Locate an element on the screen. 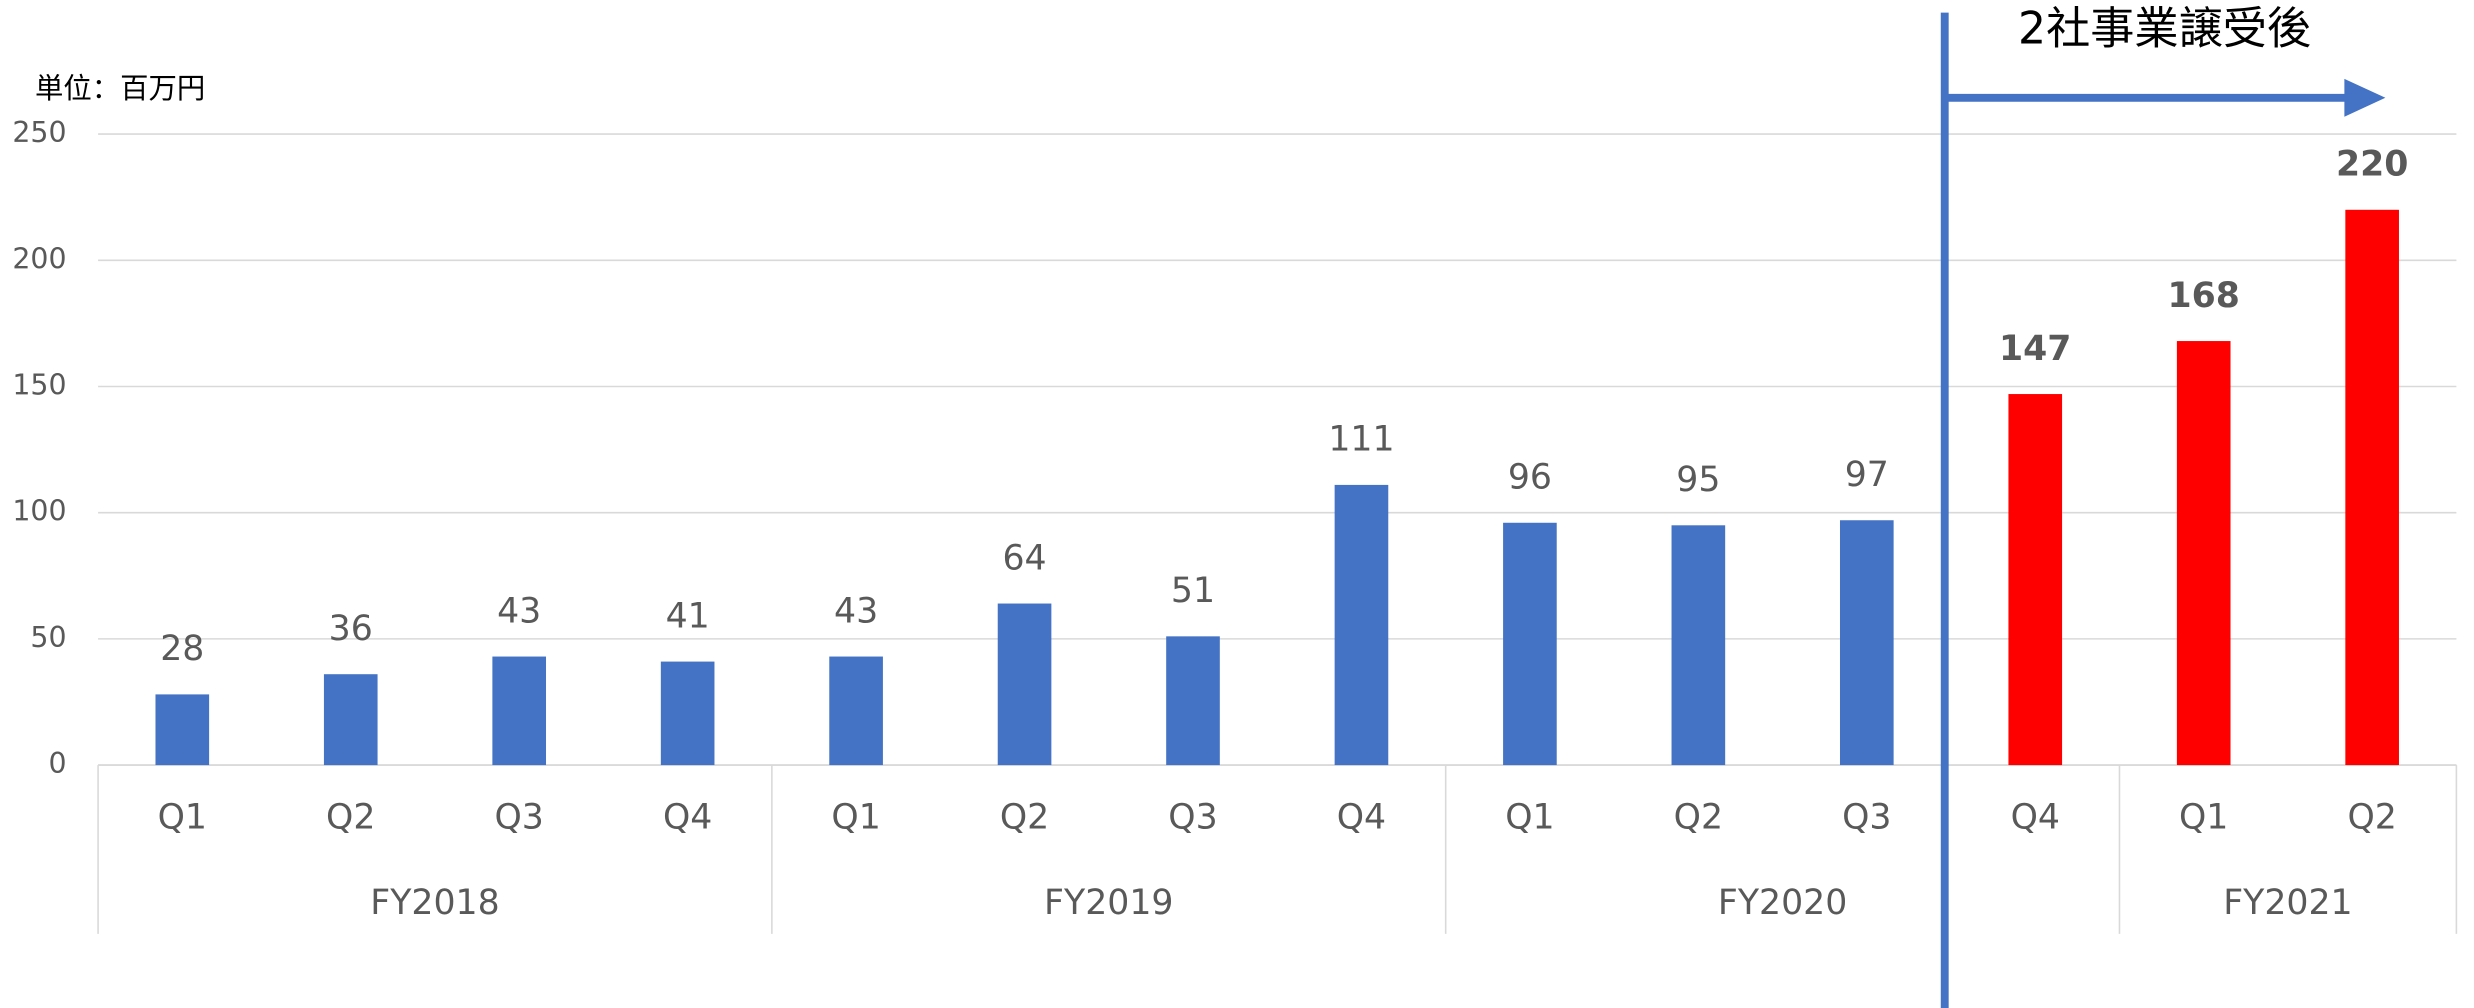  group-label: FY2018 is located at coordinates (434, 903).